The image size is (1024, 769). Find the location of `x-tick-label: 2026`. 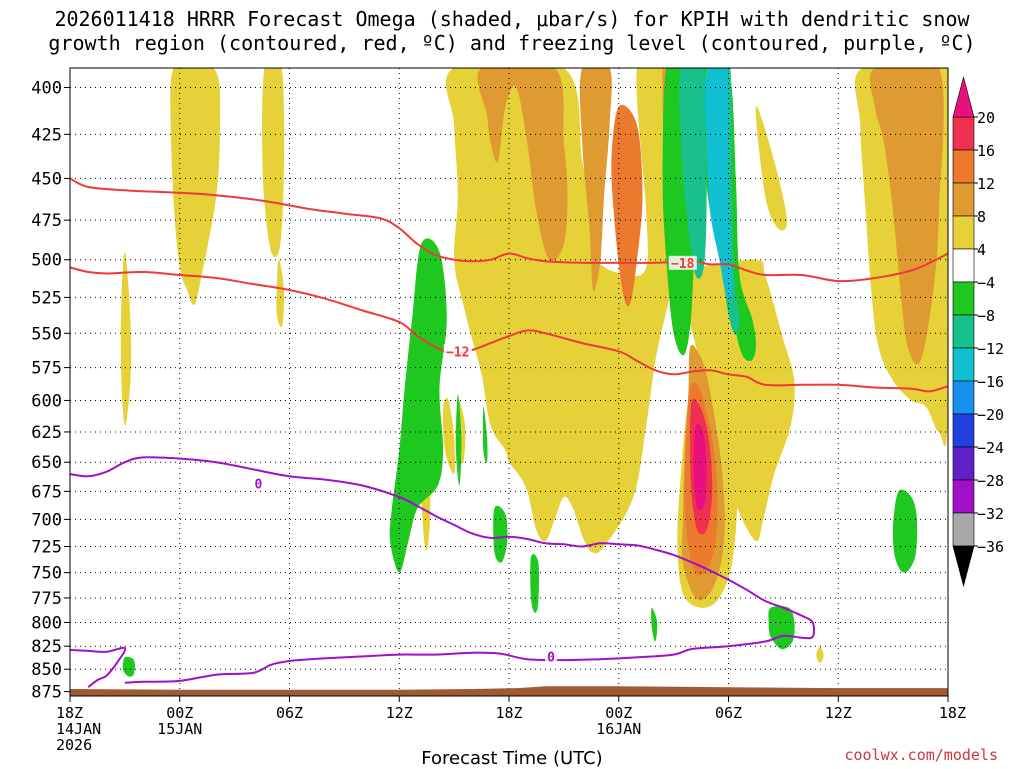

x-tick-label: 2026 is located at coordinates (74, 745).